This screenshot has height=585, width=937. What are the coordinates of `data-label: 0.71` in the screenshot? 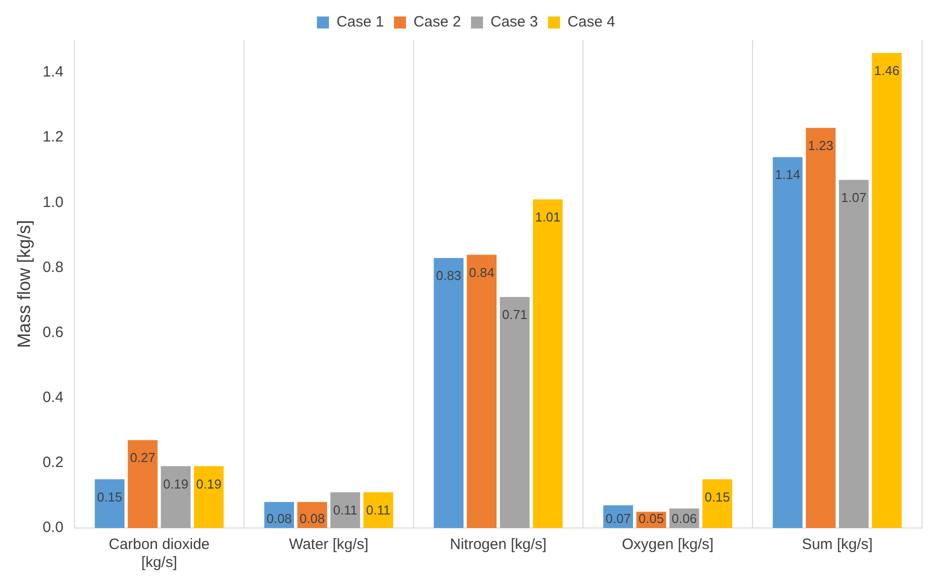 It's located at (515, 314).